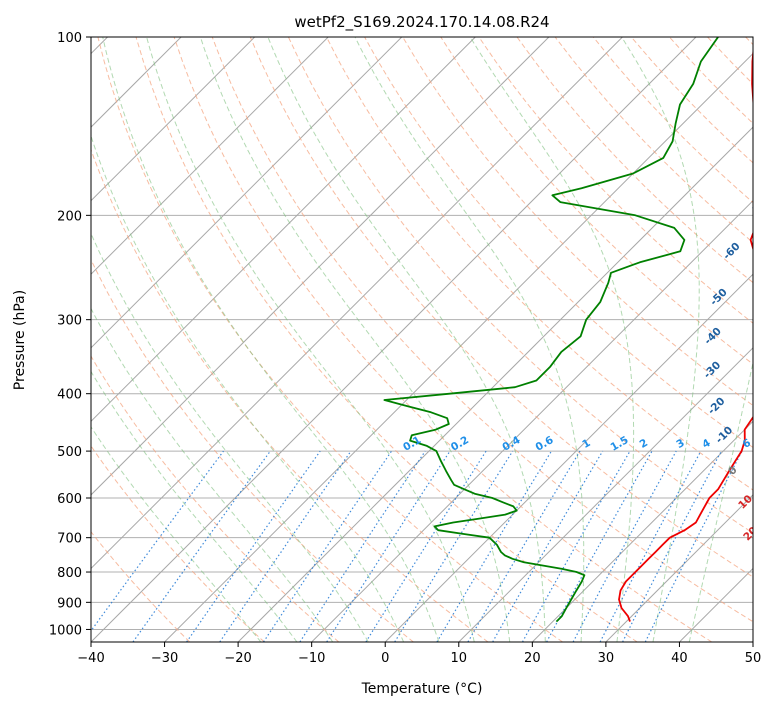  Describe the element at coordinates (164, 658) in the screenshot. I see `x-tick-label: −30` at that location.